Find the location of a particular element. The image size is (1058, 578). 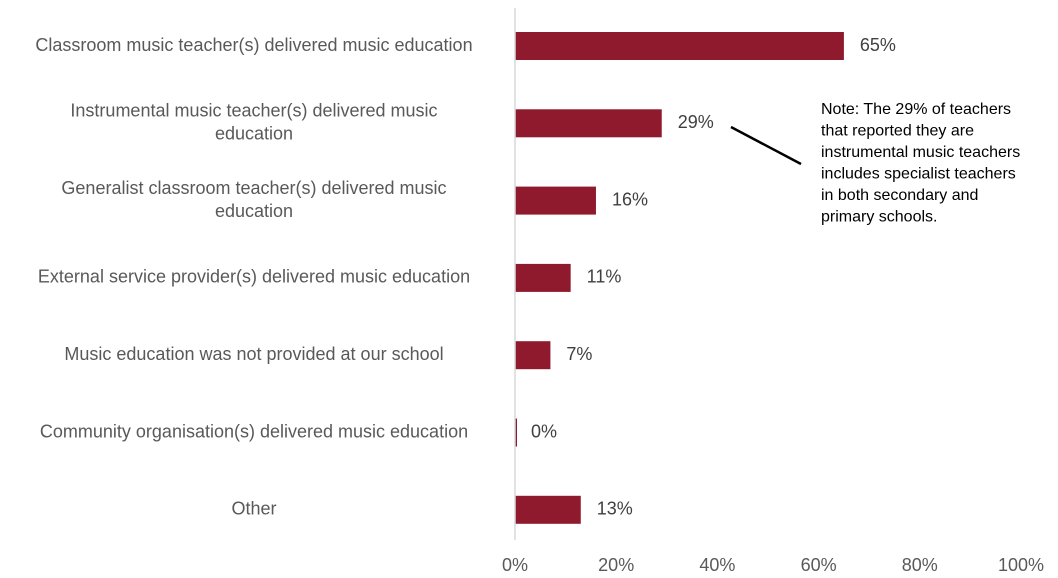

category-label-line: Other is located at coordinates (253, 509).